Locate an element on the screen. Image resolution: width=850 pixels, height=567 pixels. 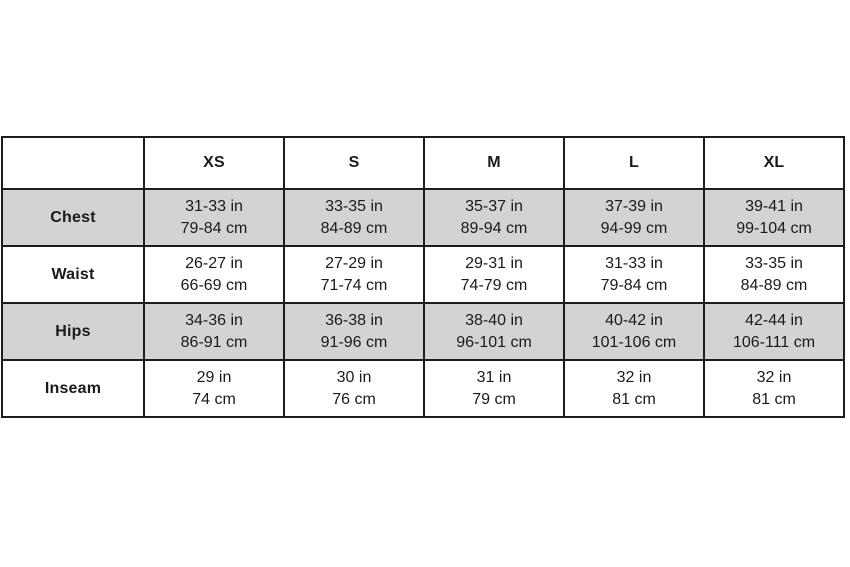
cell-waist-m: 29-31 in 74-79 cm is located at coordinates (494, 274).